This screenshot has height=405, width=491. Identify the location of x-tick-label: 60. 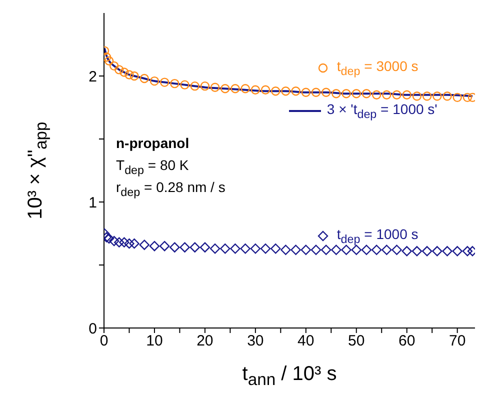
(407, 341).